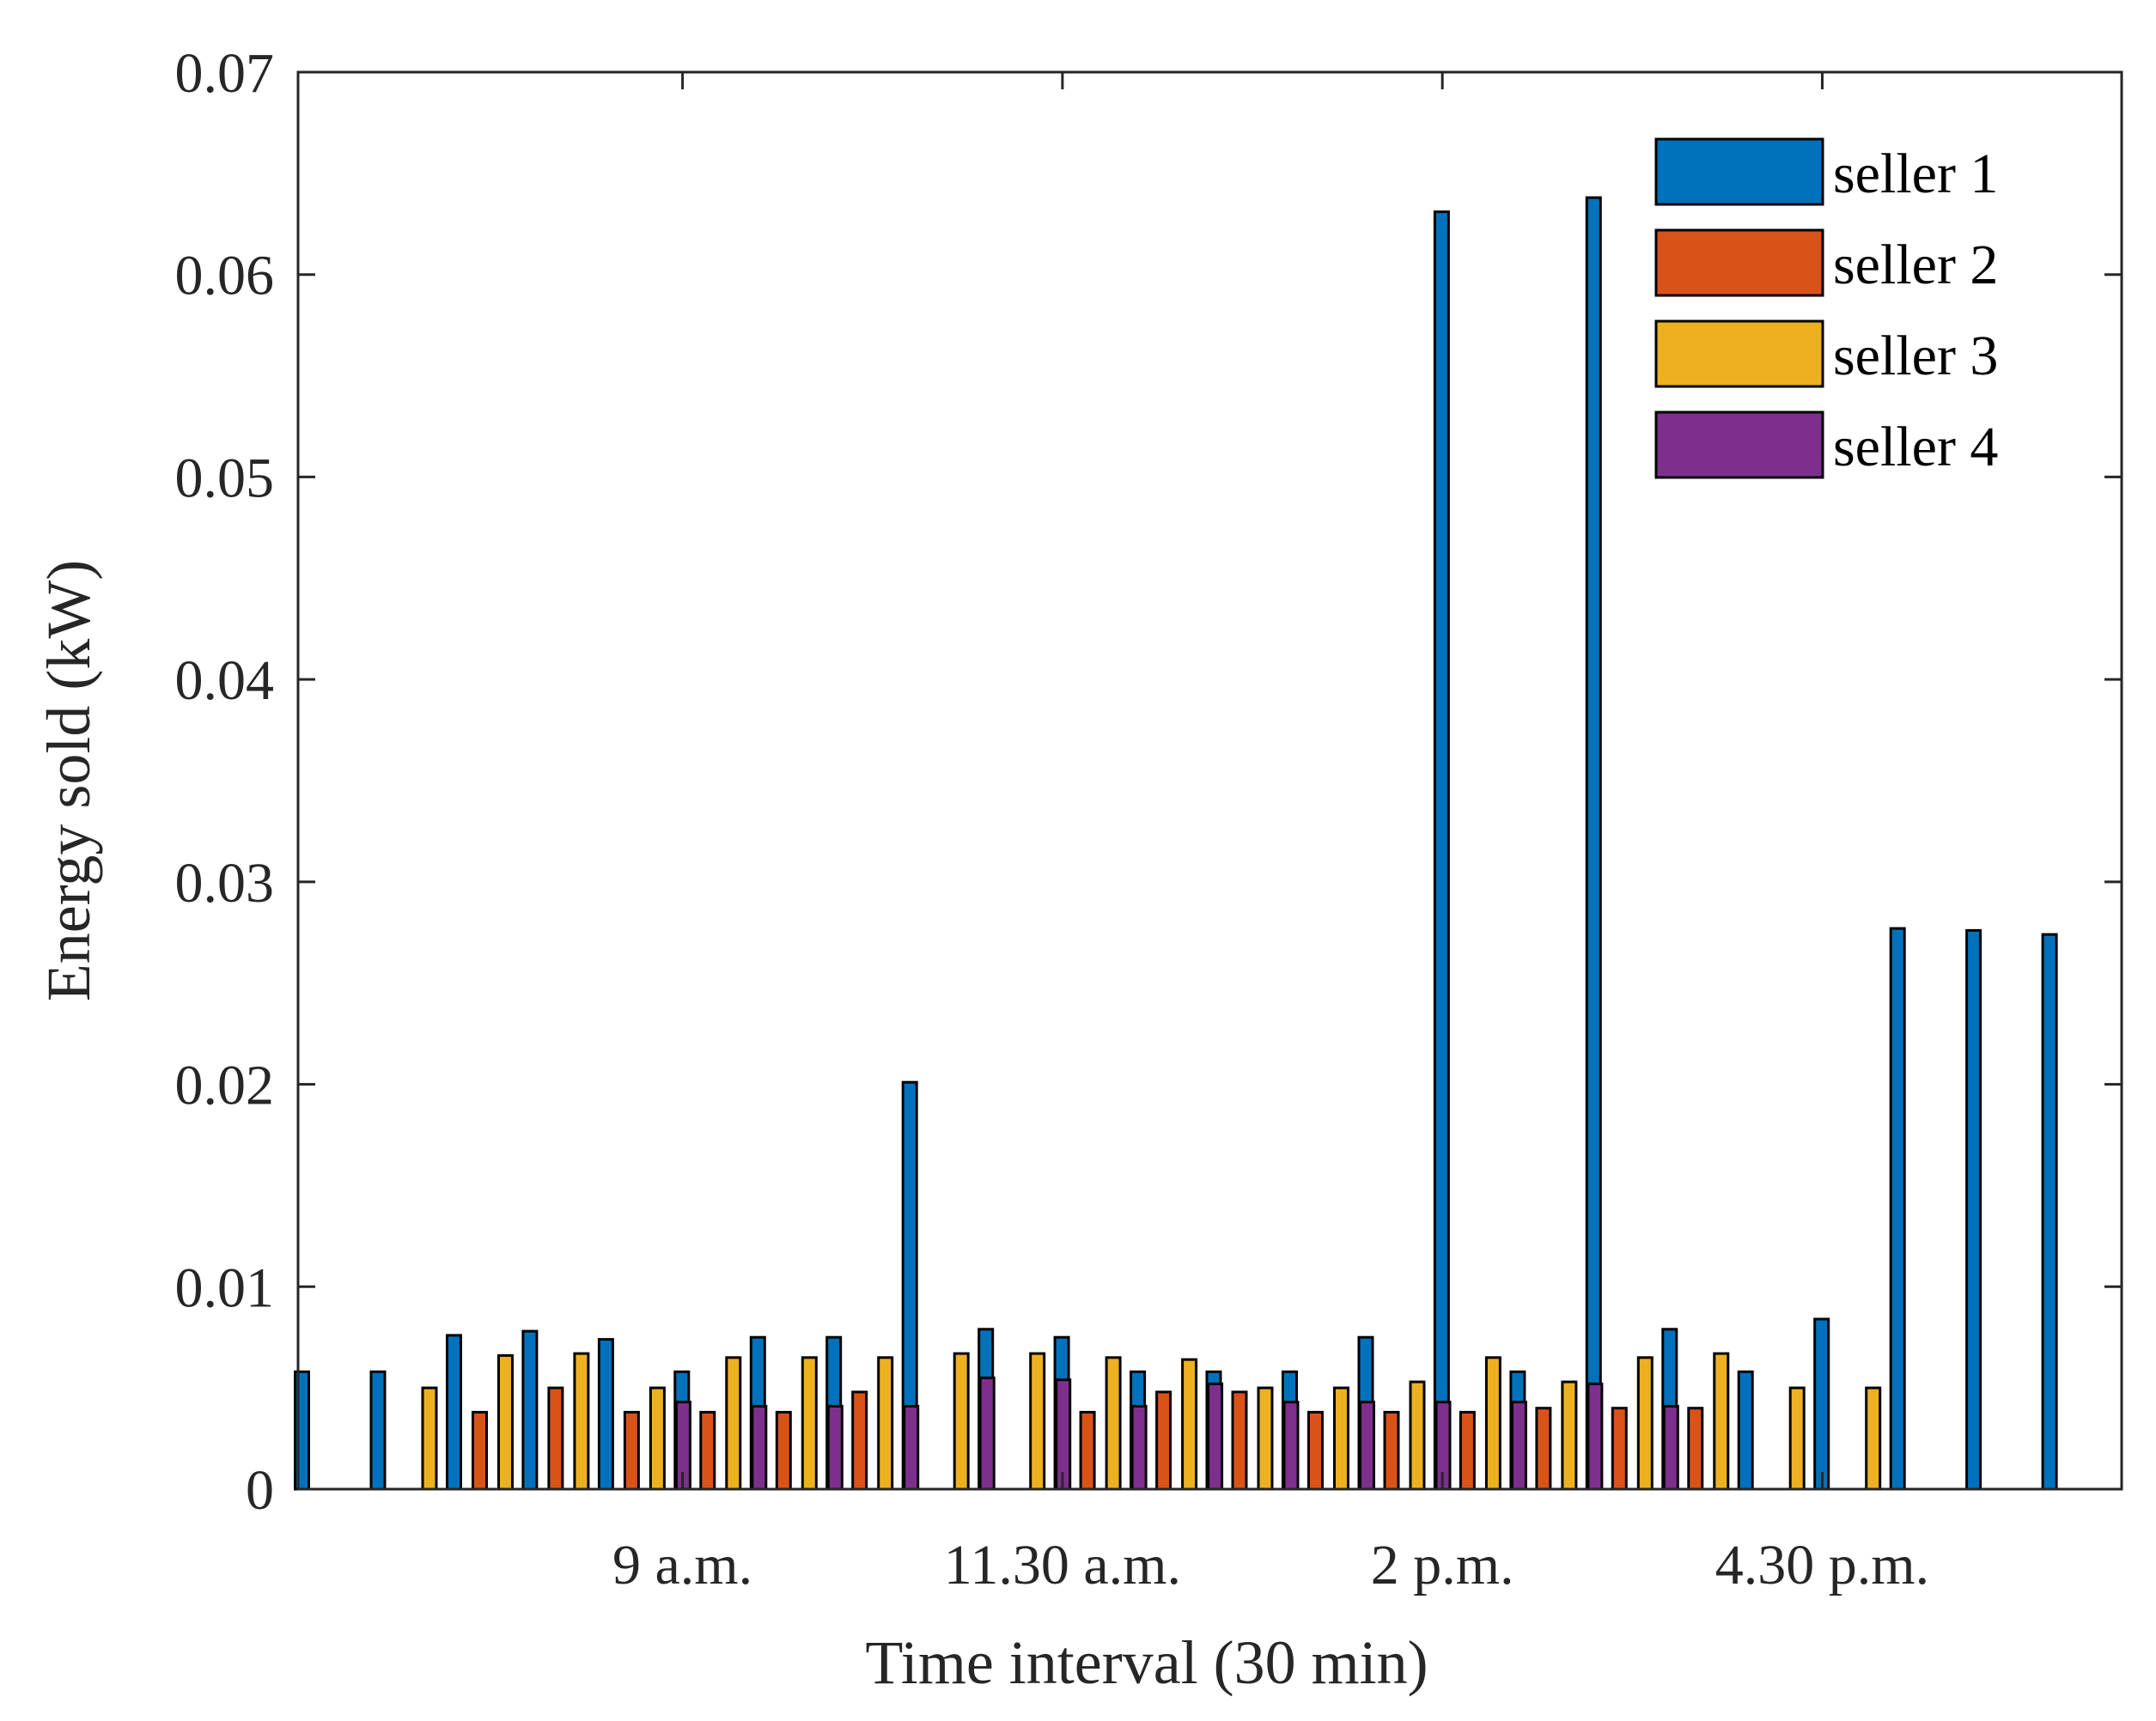  Describe the element at coordinates (1915, 356) in the screenshot. I see `legend-label-seller-3: seller 3` at that location.